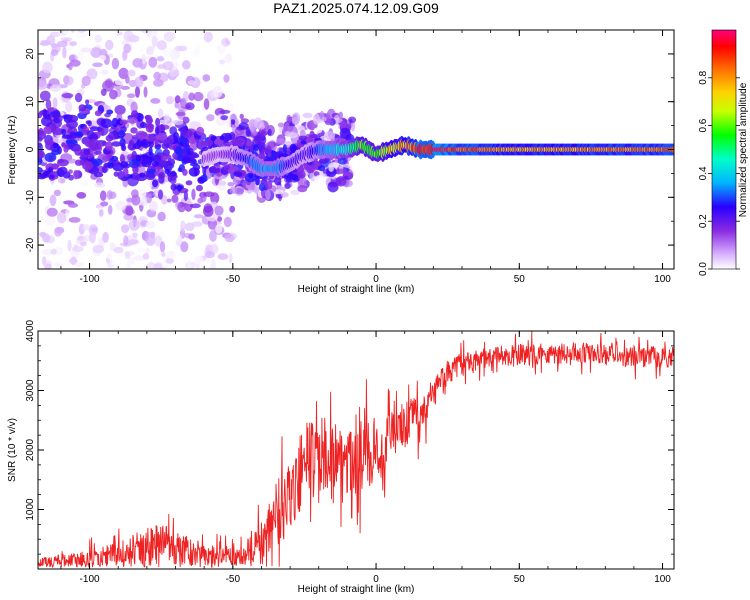 The height and width of the screenshot is (600, 750). I want to click on colorbar-label: Normalized spectral amplitude, so click(743, 149).